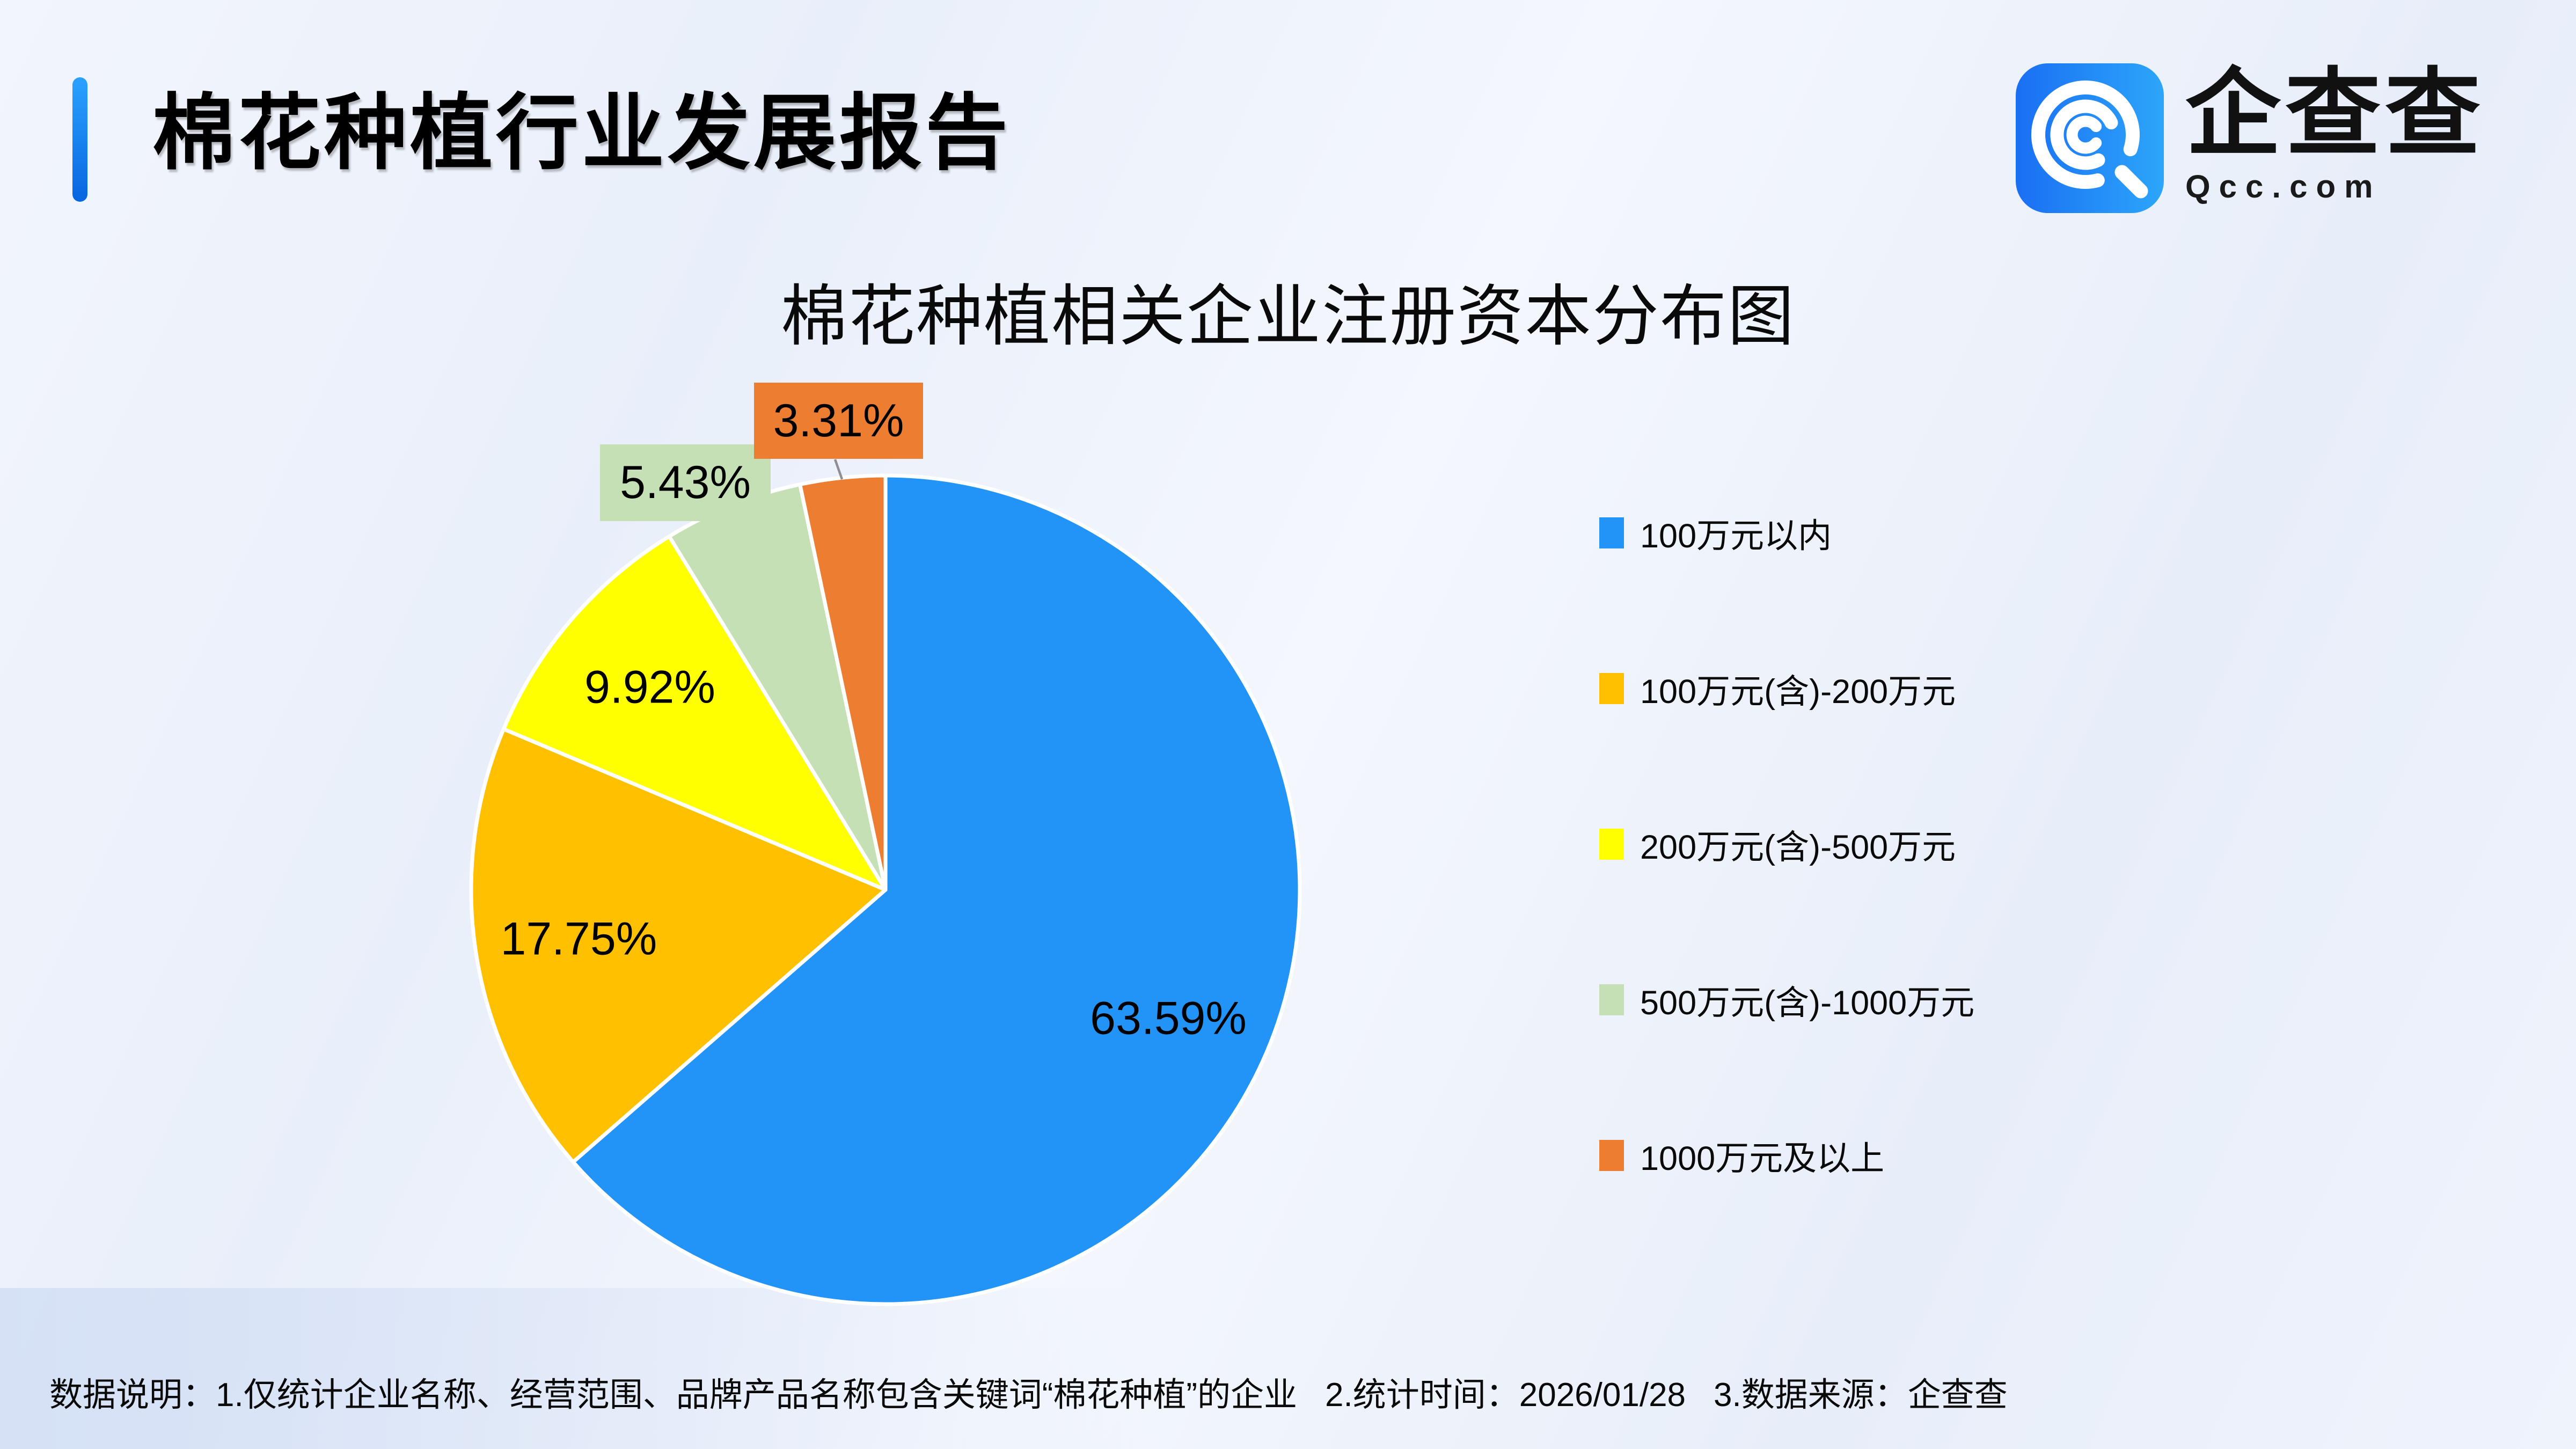 This screenshot has width=2576, height=1449. I want to click on qcc-logo: 企查查 Qcc.com, so click(2262, 143).